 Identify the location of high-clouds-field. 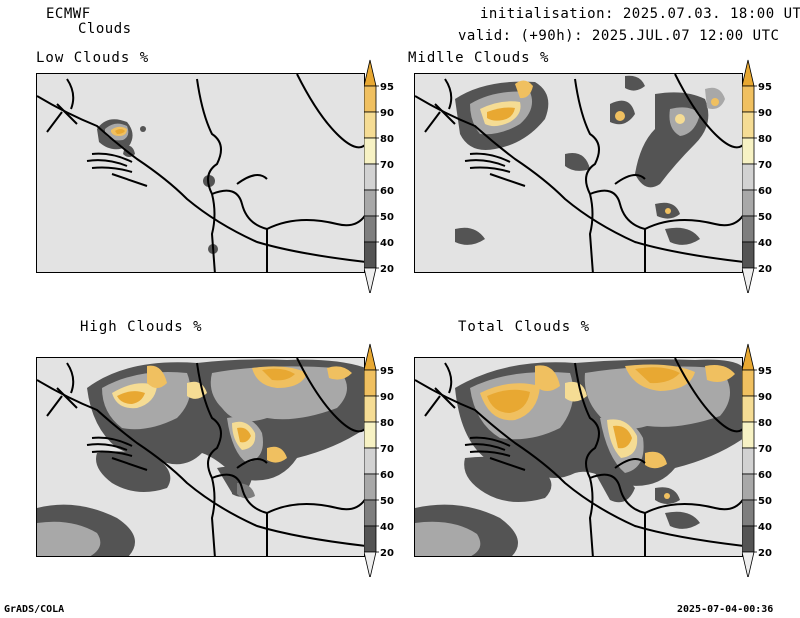
(200, 457).